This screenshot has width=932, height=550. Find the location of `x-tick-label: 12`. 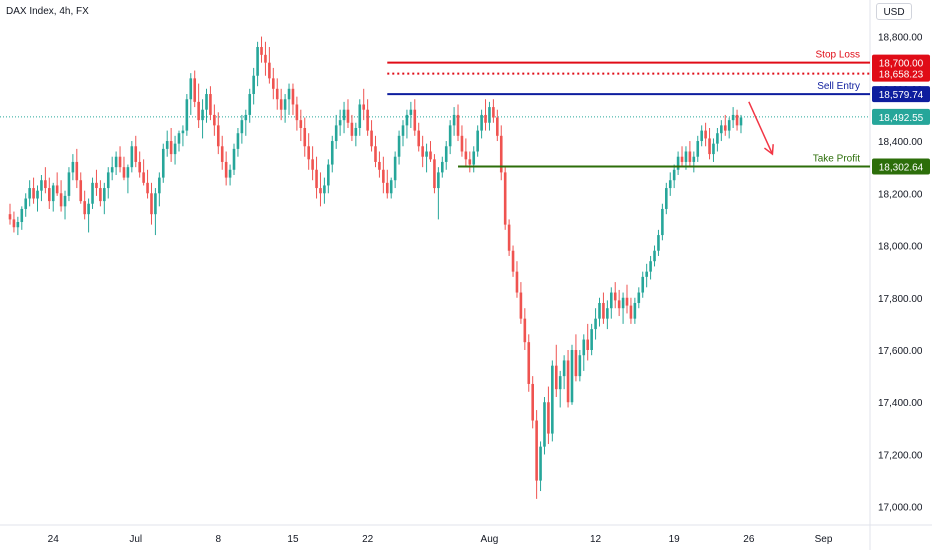

x-tick-label: 12 is located at coordinates (596, 539).